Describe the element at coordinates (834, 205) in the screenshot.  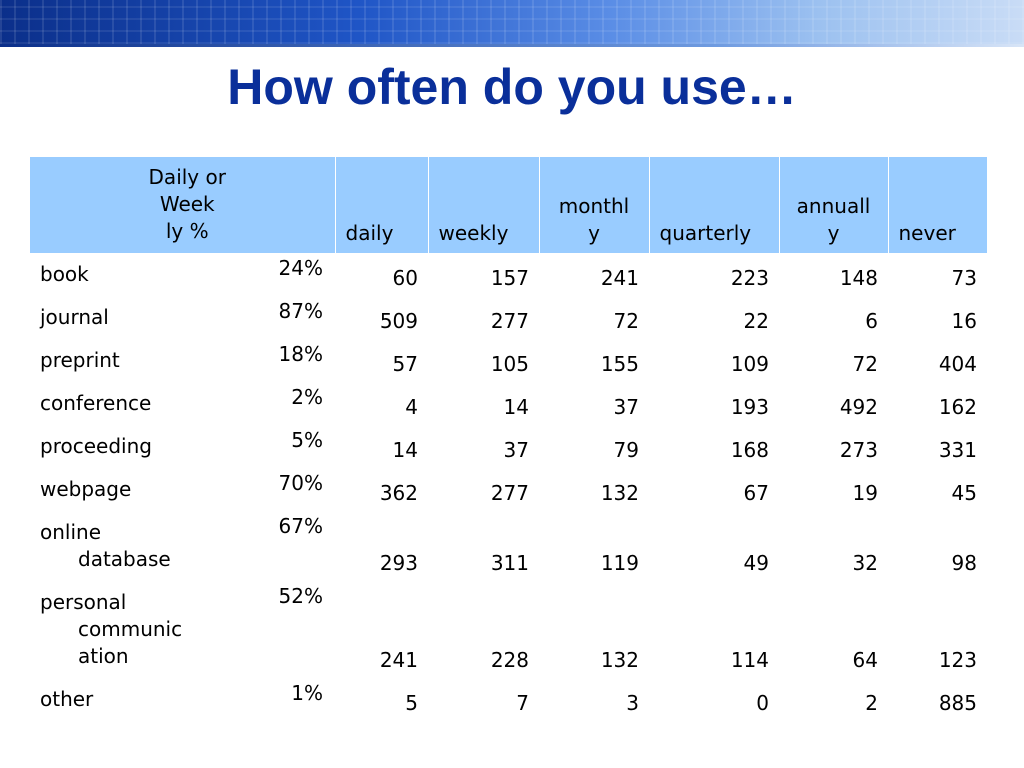
I see `header-annually: annuall y` at that location.